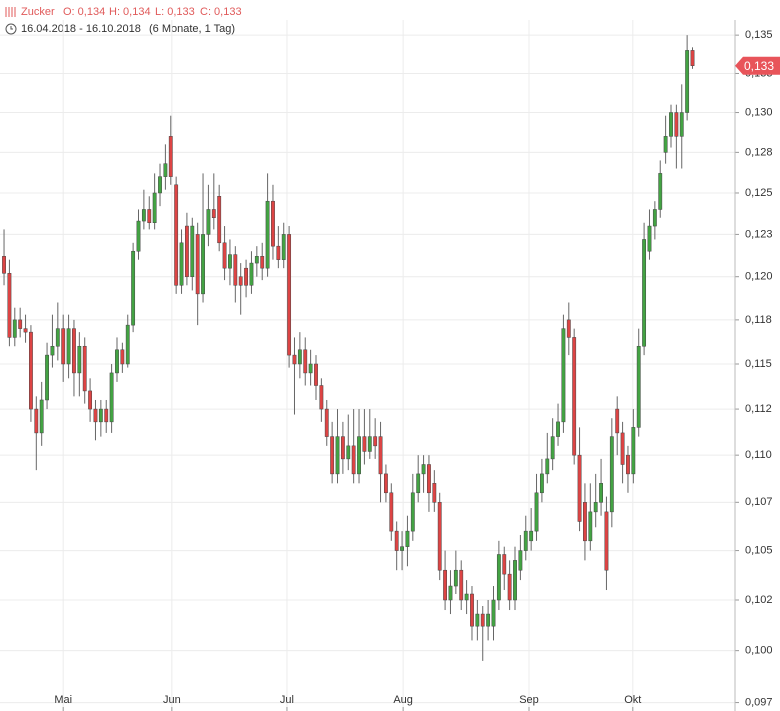 The width and height of the screenshot is (780, 711). Describe the element at coordinates (759, 502) in the screenshot. I see `y-tick-label: 0,107` at that location.